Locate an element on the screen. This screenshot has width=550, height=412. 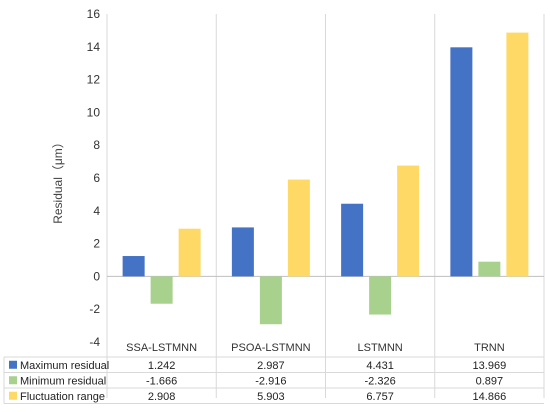
y-axis-label: Residual（μm） is located at coordinates (58, 180).